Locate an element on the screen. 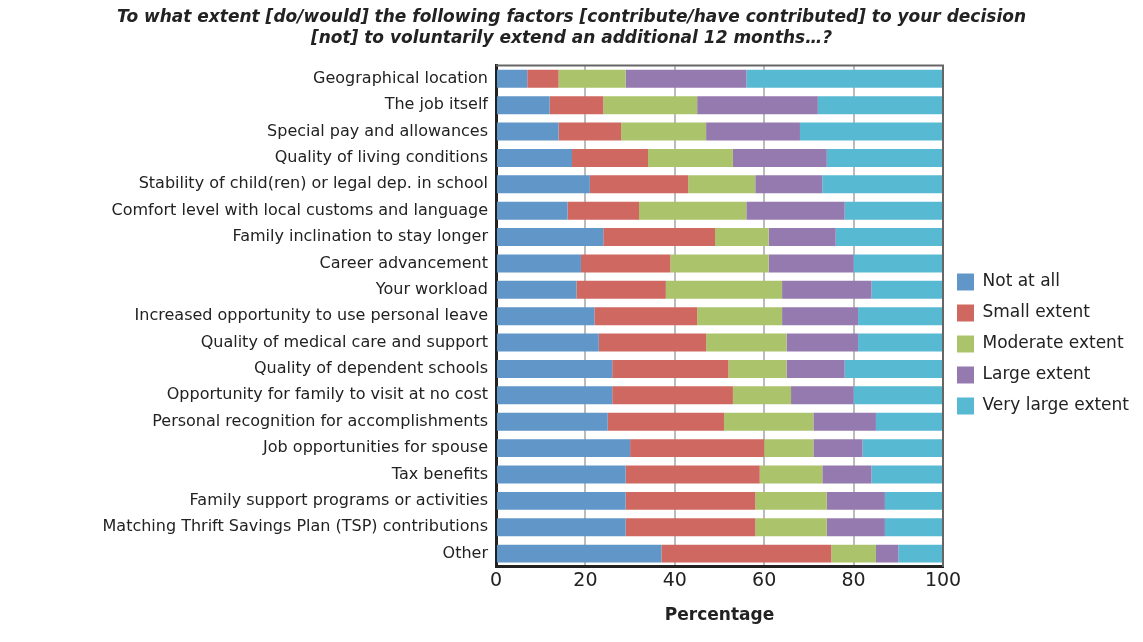  y-tick-label: Job opportunities for spouse is located at coordinates (375, 447).